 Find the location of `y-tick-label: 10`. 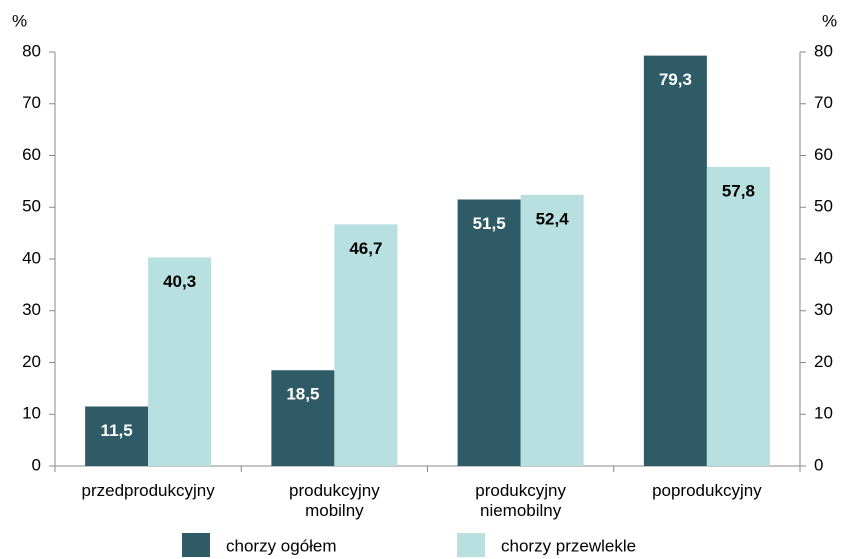

y-tick-label: 10 is located at coordinates (31, 413).